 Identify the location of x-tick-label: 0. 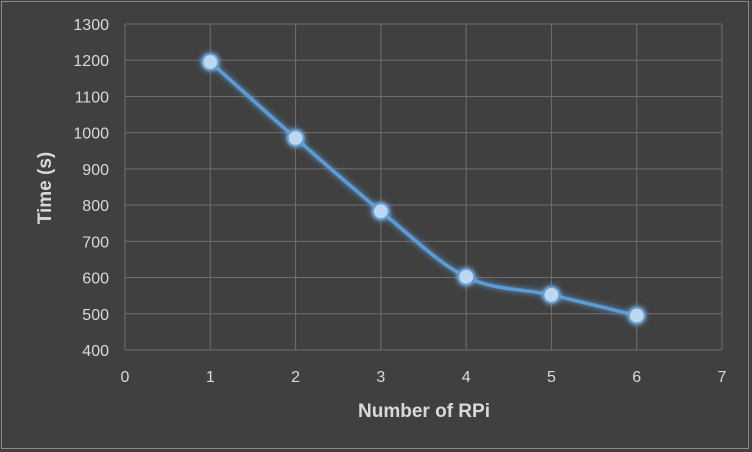
(125, 377).